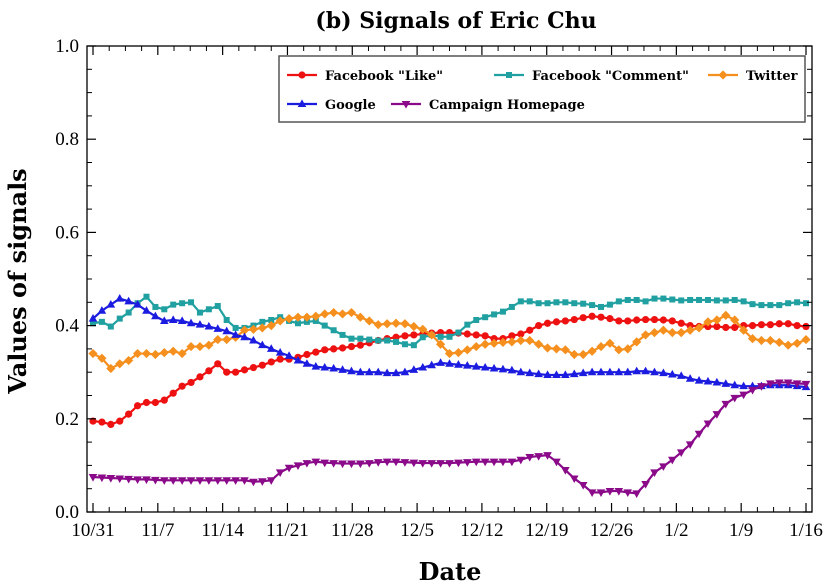  Describe the element at coordinates (67, 46) in the screenshot. I see `y-tick-label: 1.0` at that location.